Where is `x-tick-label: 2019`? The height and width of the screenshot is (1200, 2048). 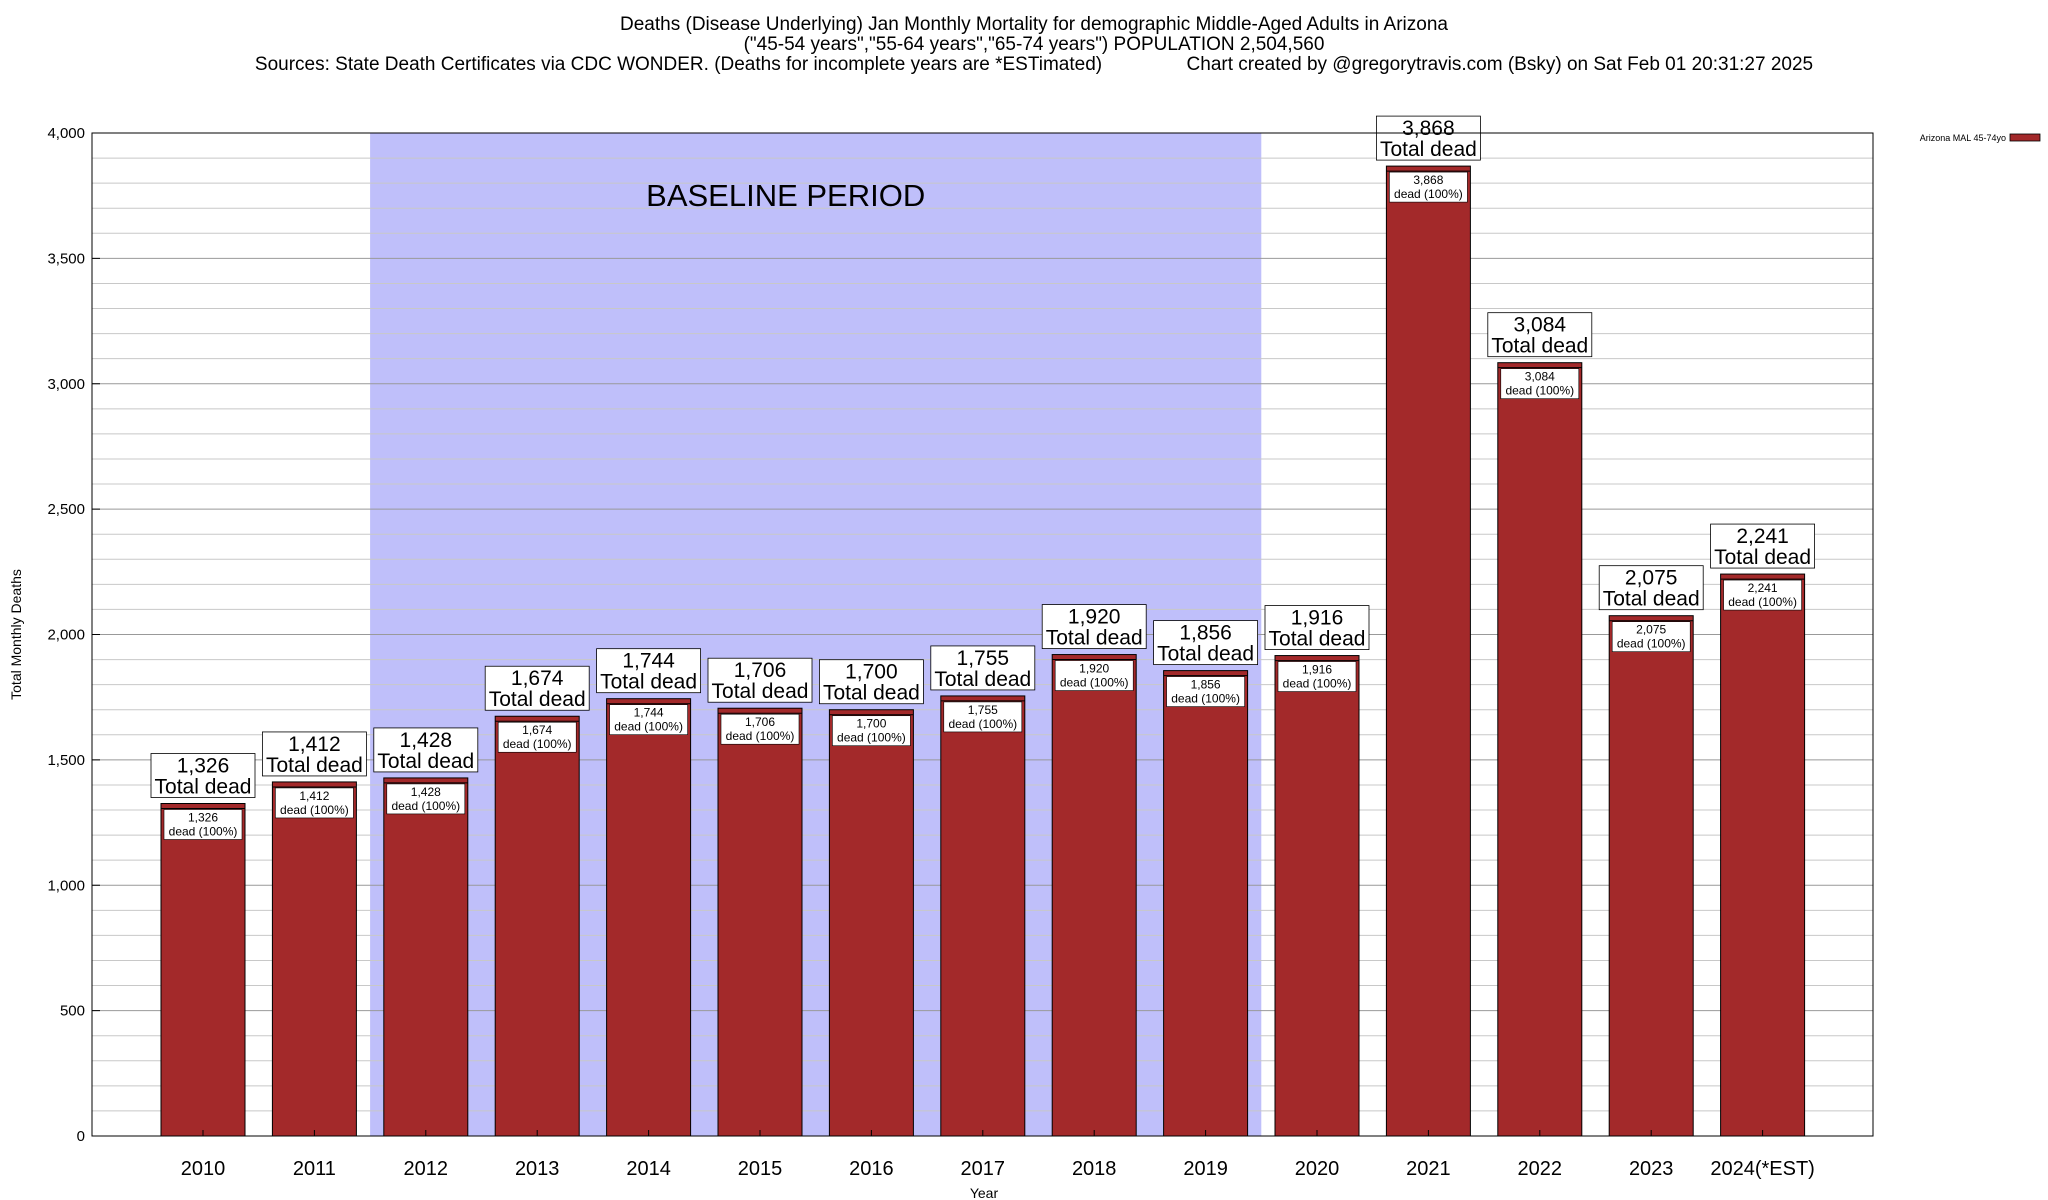 x-tick-label: 2019 is located at coordinates (1205, 1169).